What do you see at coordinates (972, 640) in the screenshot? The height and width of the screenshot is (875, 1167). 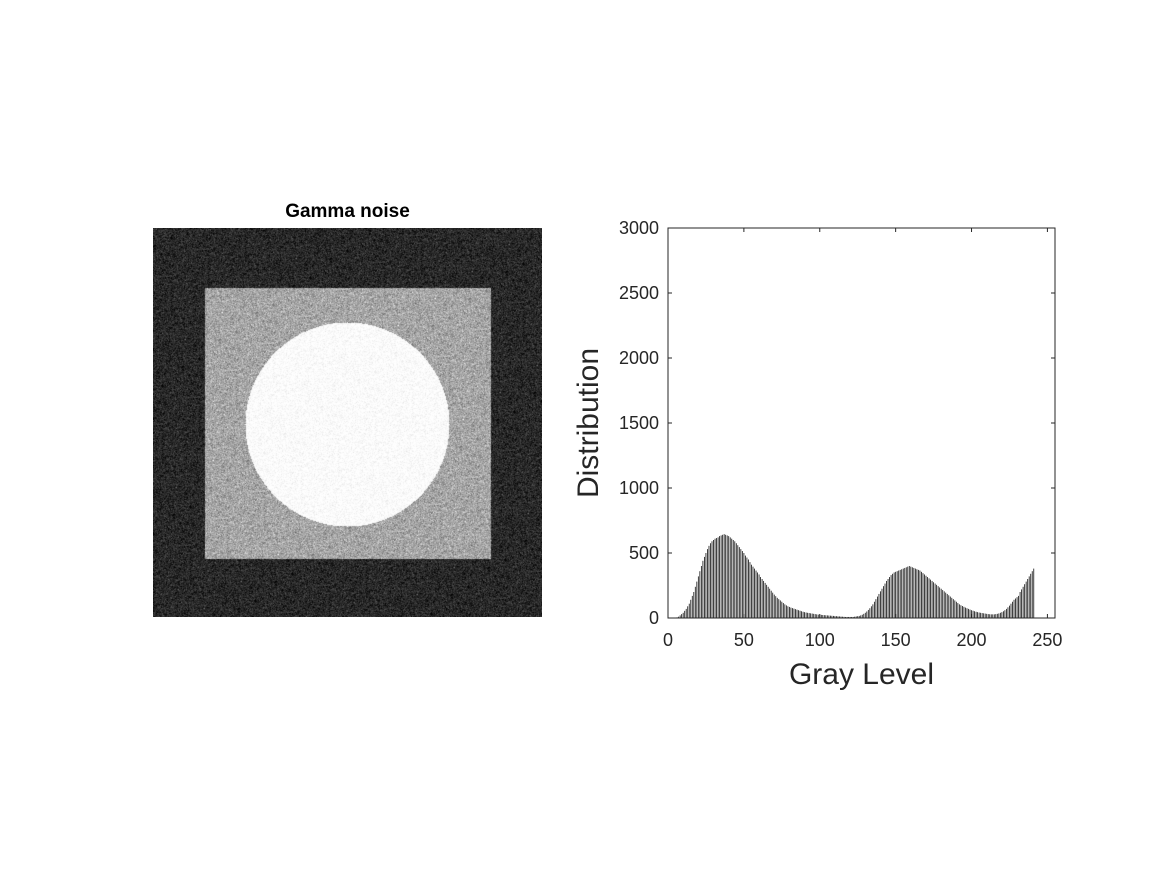 I see `x-tick-label: 200` at bounding box center [972, 640].